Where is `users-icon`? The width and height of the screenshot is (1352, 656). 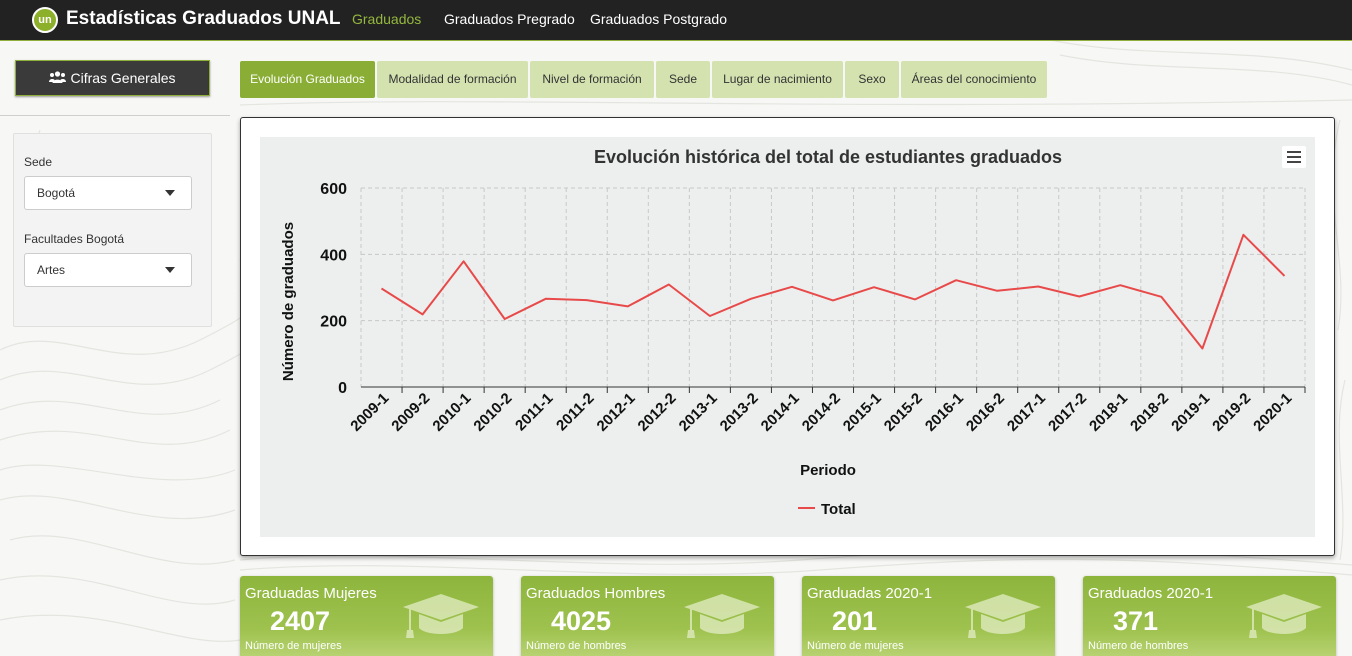
users-icon is located at coordinates (58, 79).